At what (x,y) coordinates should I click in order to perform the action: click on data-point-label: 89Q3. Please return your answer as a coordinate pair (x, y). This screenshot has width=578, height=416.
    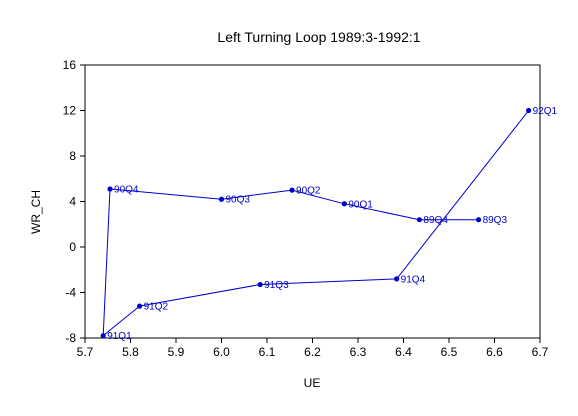
    Looking at the image, I should click on (495, 220).